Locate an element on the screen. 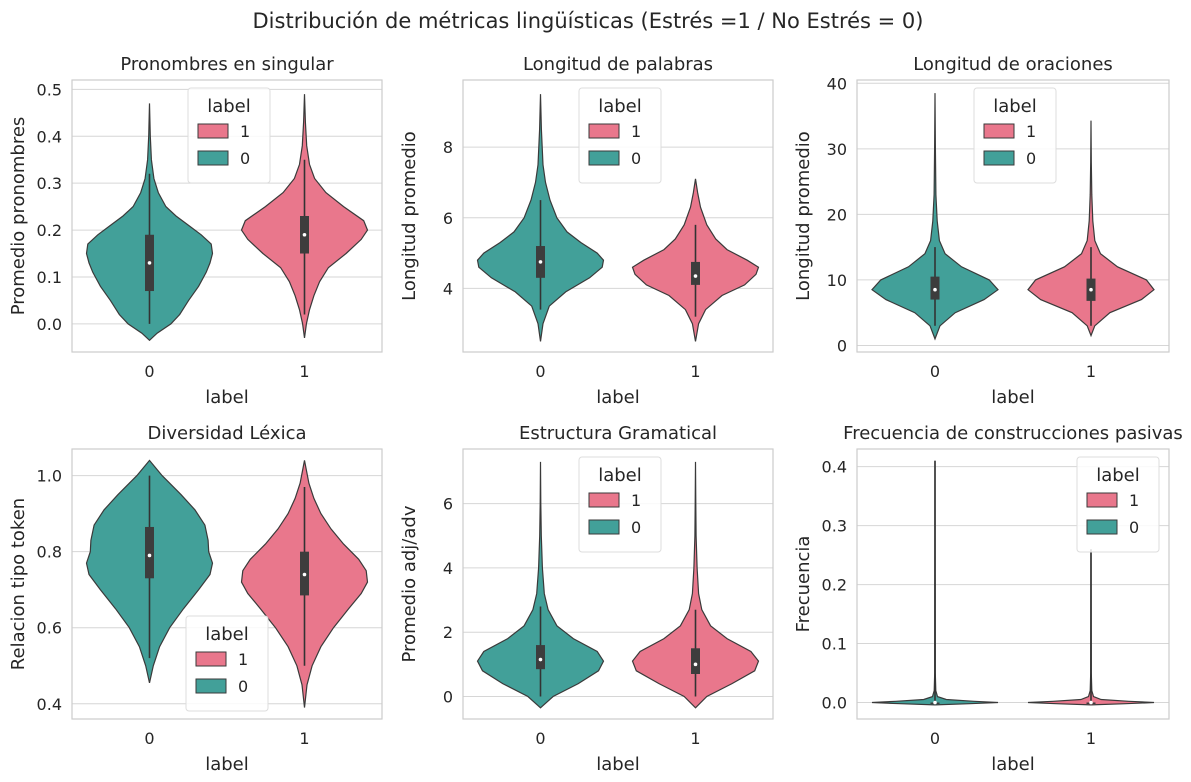  panel-title: Longitud de palabras is located at coordinates (618, 64).